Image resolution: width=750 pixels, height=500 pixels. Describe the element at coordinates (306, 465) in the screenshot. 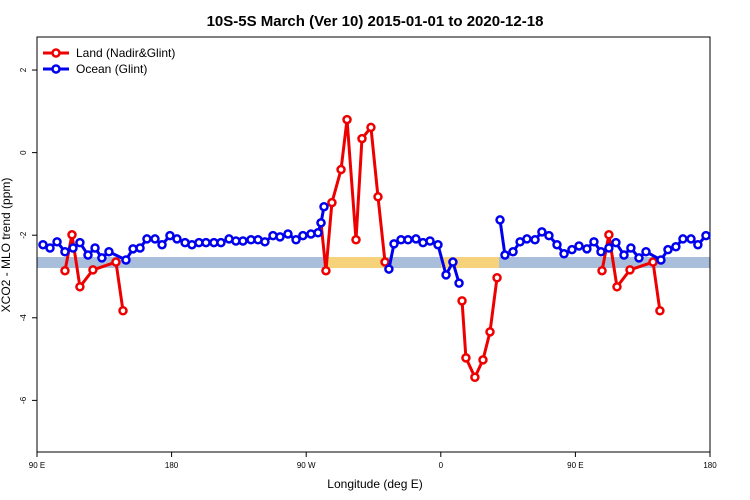

I see `x-tick-label: 90 W` at that location.